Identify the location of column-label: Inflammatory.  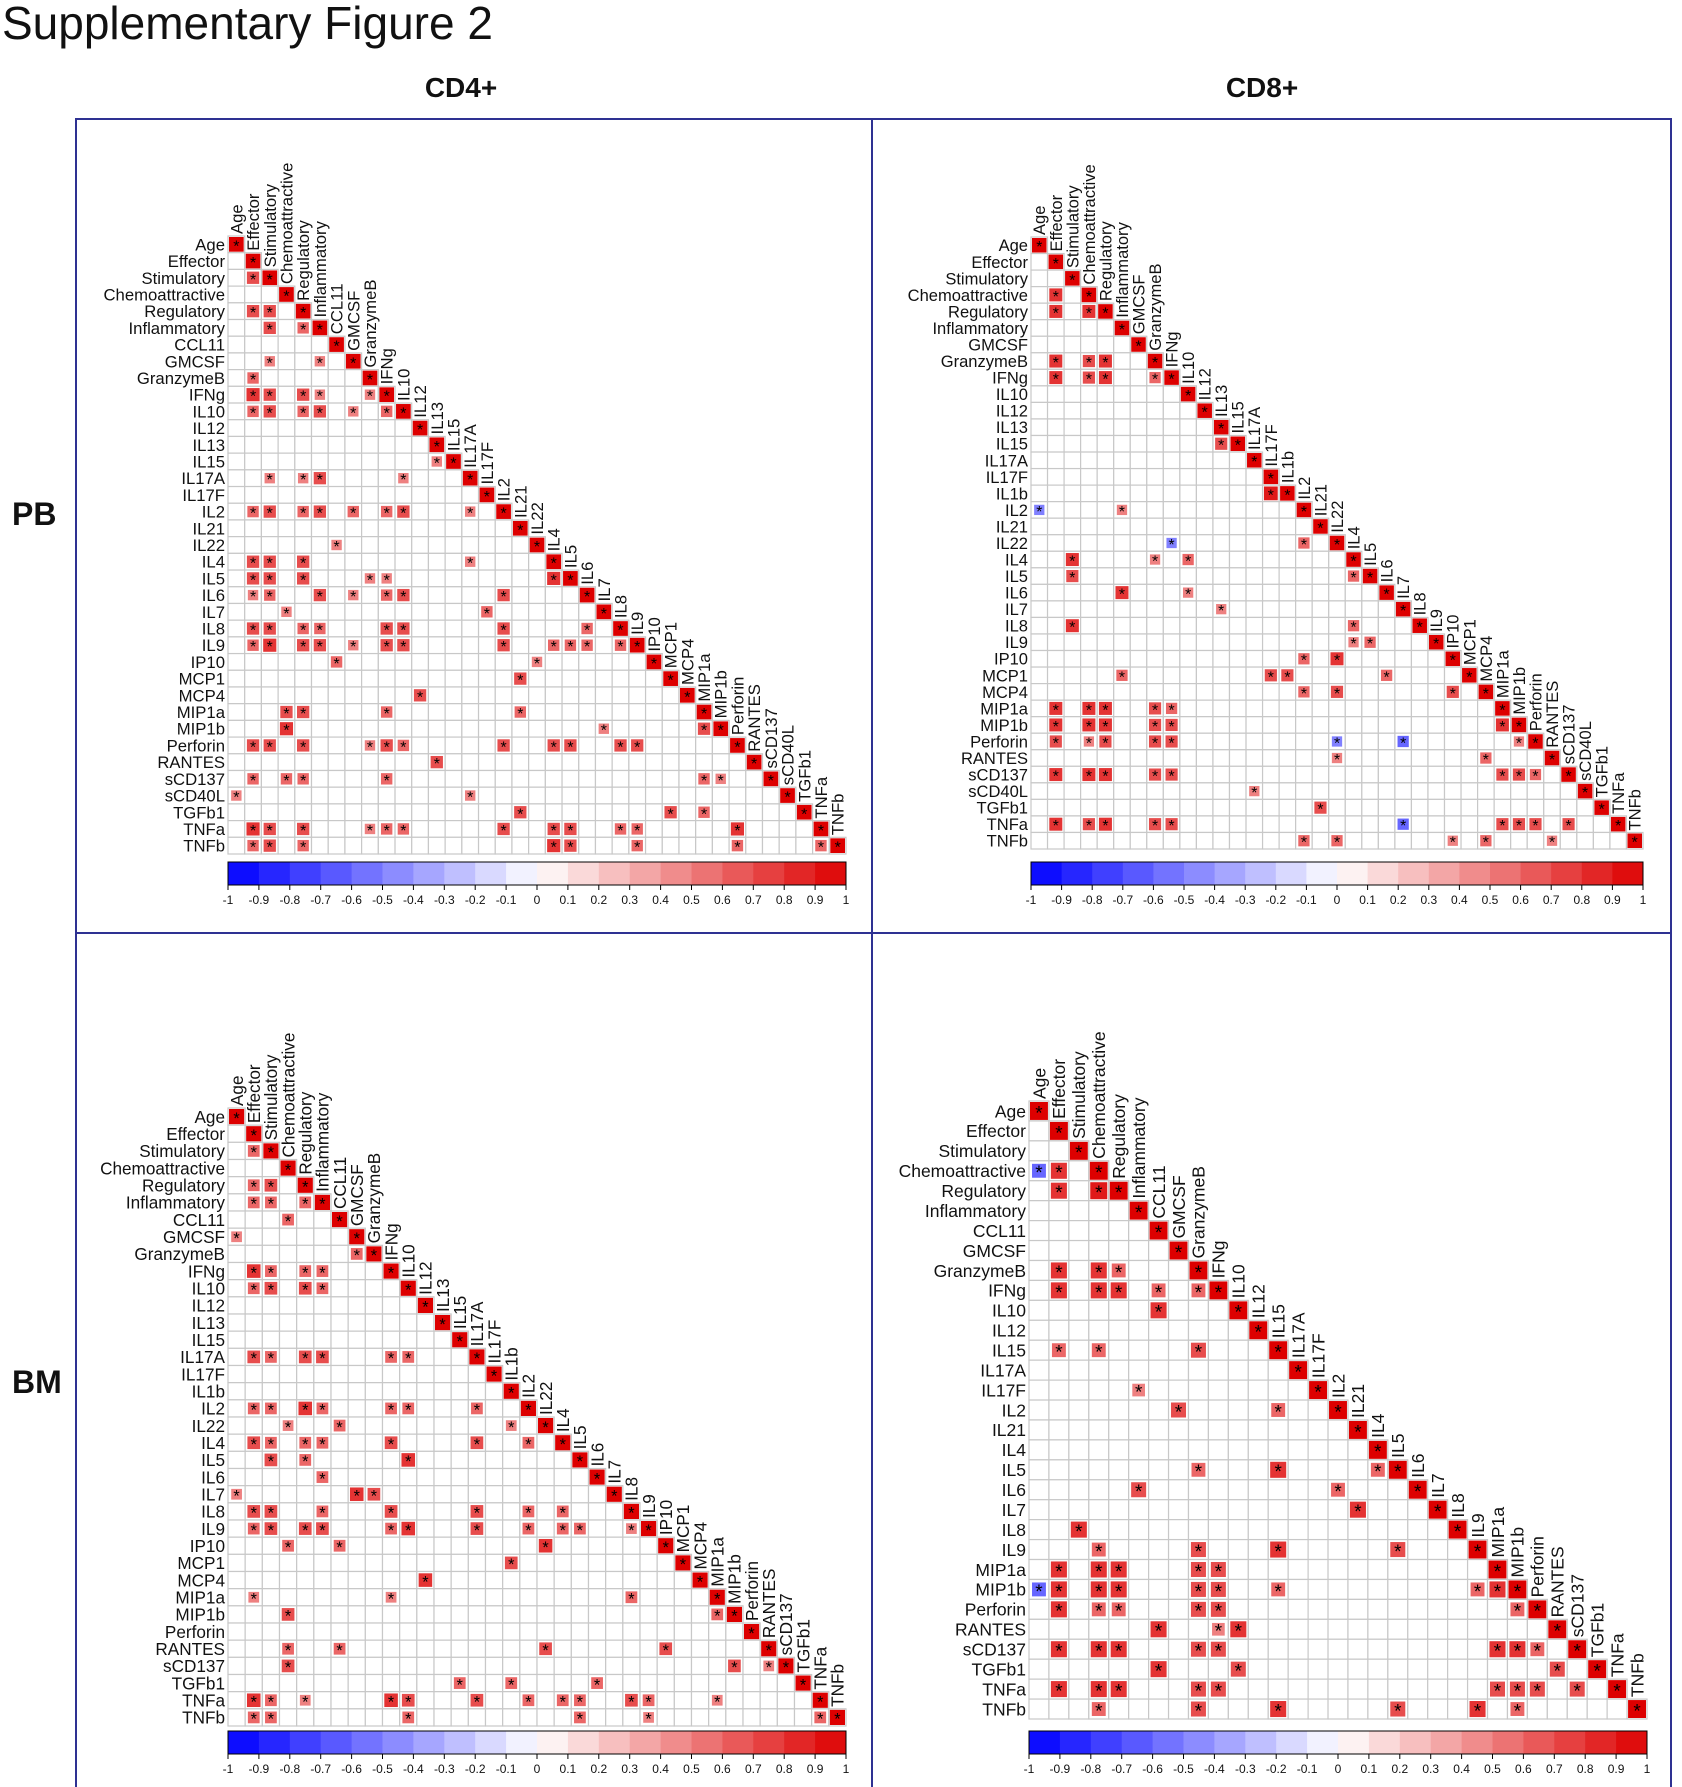
(1122, 269).